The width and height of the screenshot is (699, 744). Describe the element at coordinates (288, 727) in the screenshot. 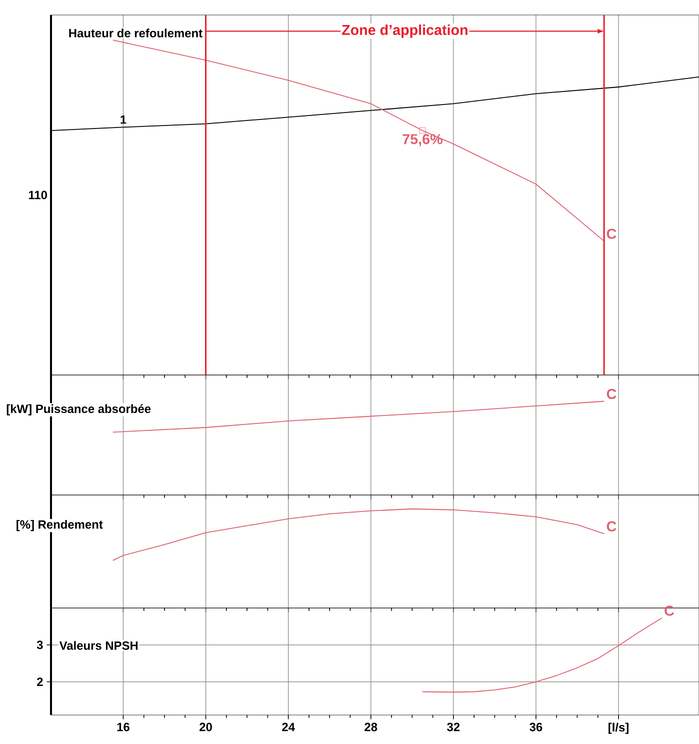

I see `x-tick-label: 24` at that location.